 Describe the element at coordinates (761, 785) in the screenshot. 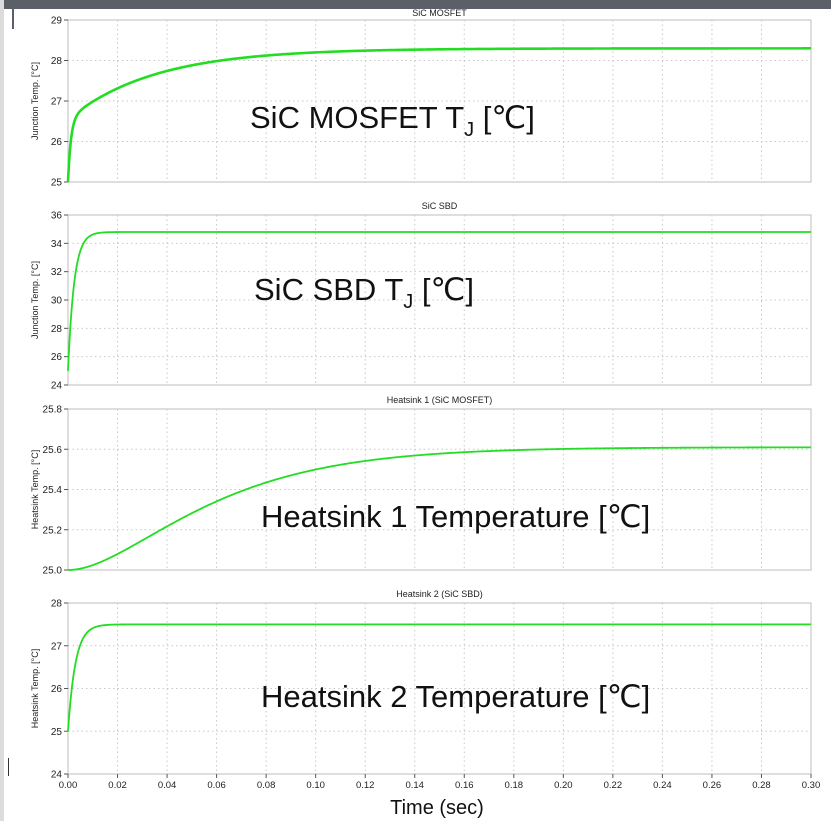

I see `x-tick-label: 0.28` at that location.